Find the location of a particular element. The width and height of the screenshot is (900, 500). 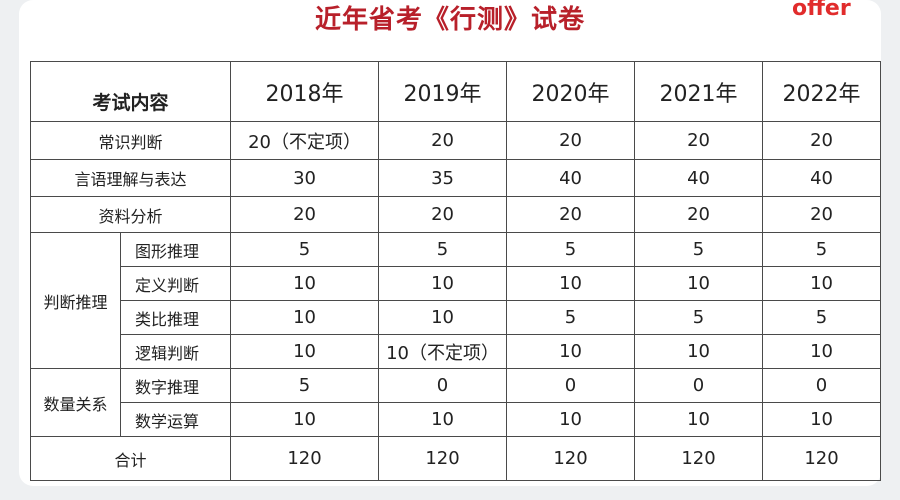

sub-row-label: 逻辑判断 is located at coordinates (175, 351).